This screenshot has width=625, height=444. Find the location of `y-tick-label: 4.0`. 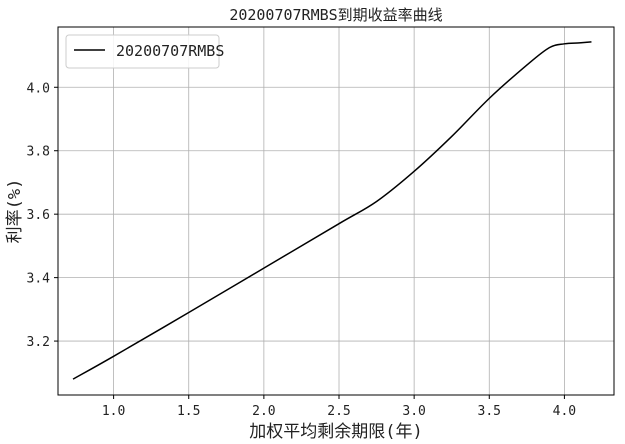

y-tick-label: 4.0 is located at coordinates (38, 88).